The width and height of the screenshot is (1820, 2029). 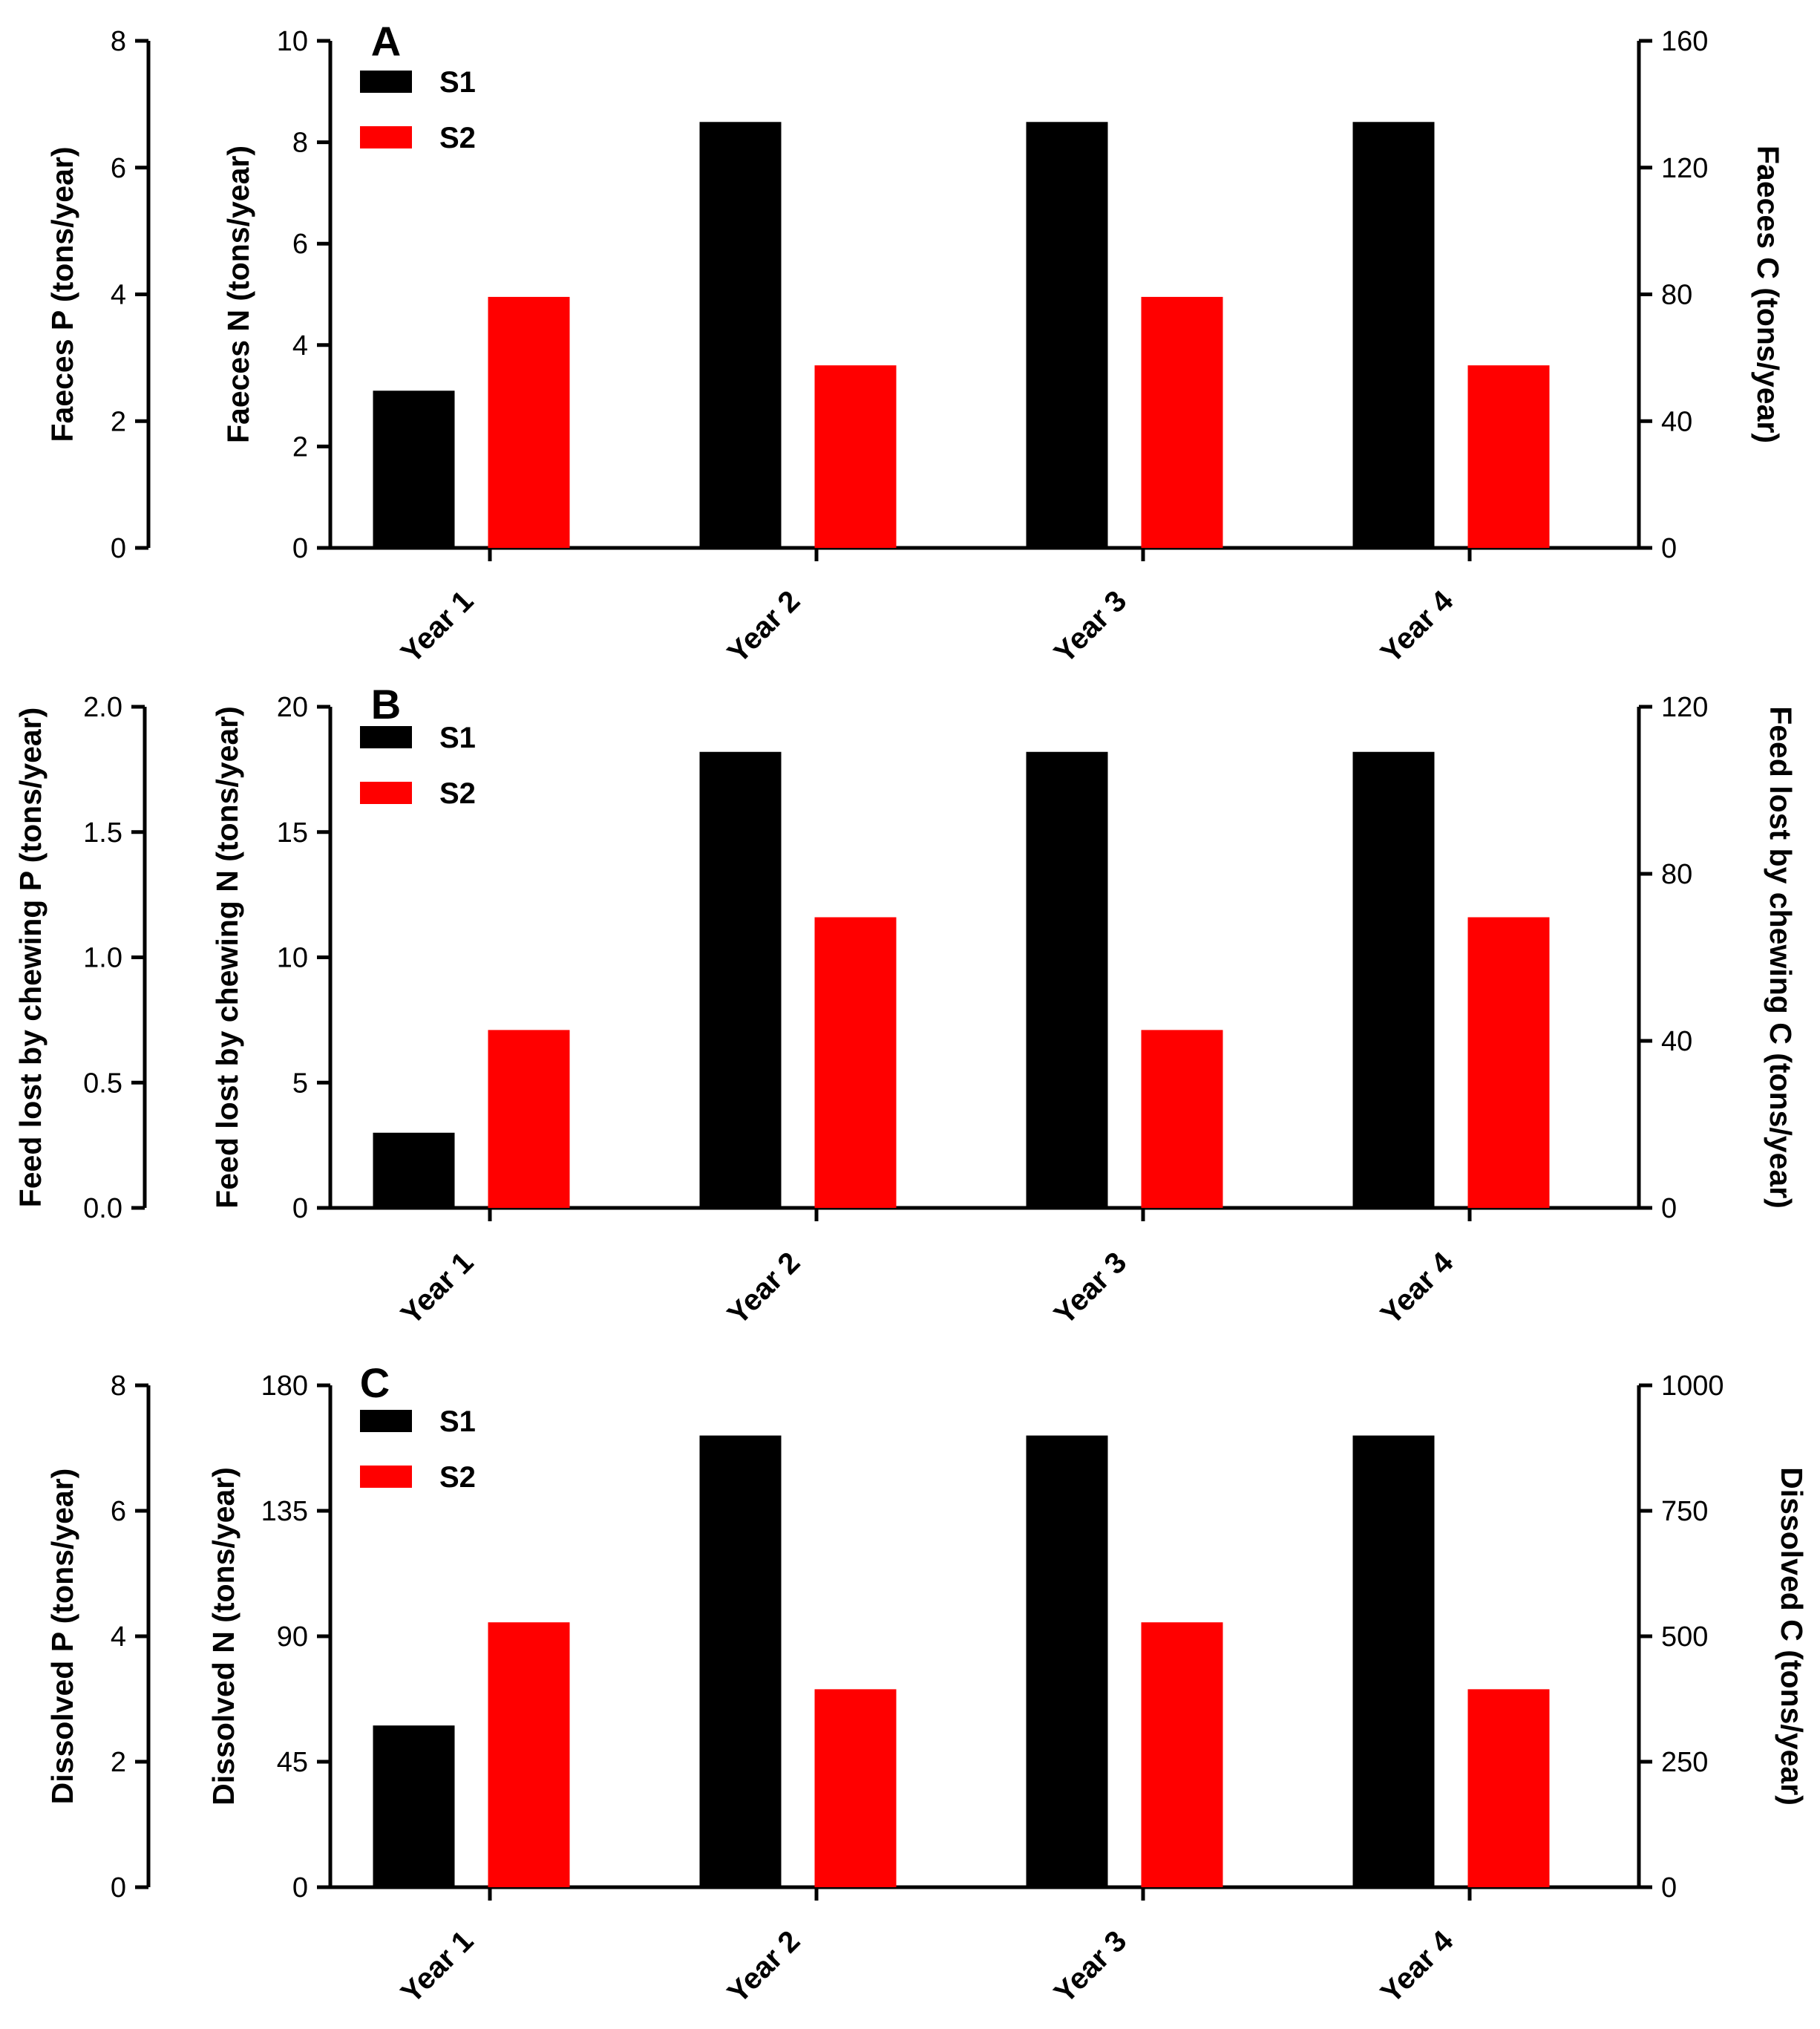 What do you see at coordinates (386, 1477) in the screenshot?
I see `panel-c-legend-swatch-s2` at bounding box center [386, 1477].